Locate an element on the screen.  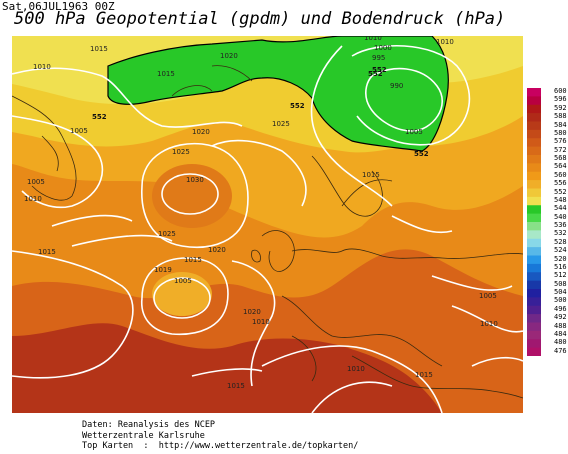
isobar-label: 990 is located at coordinates (396, 86).